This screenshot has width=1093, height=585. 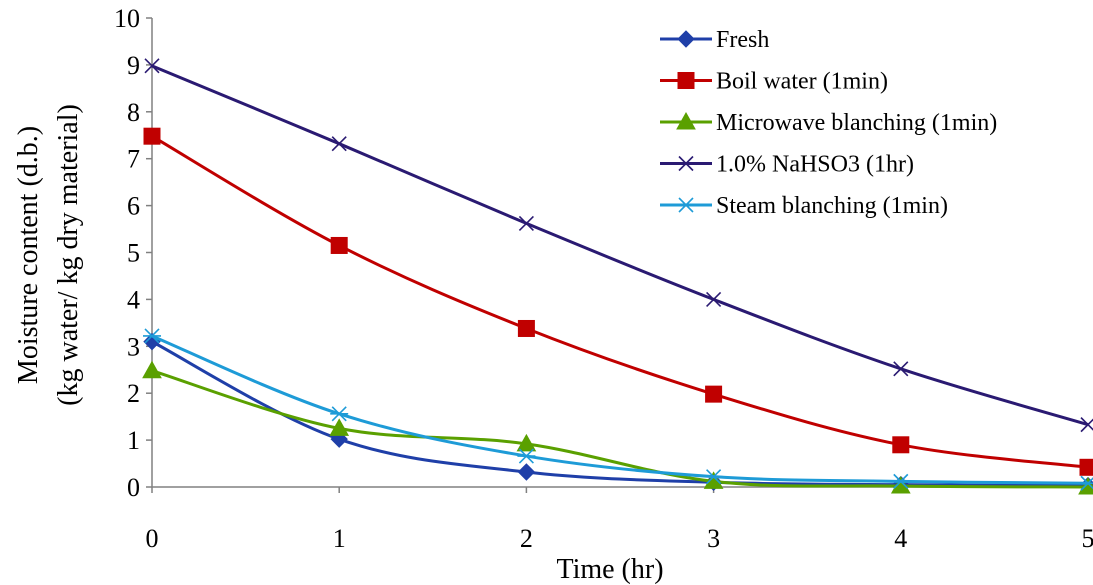 I want to click on y-tick-label: 5, so click(x=133, y=253).